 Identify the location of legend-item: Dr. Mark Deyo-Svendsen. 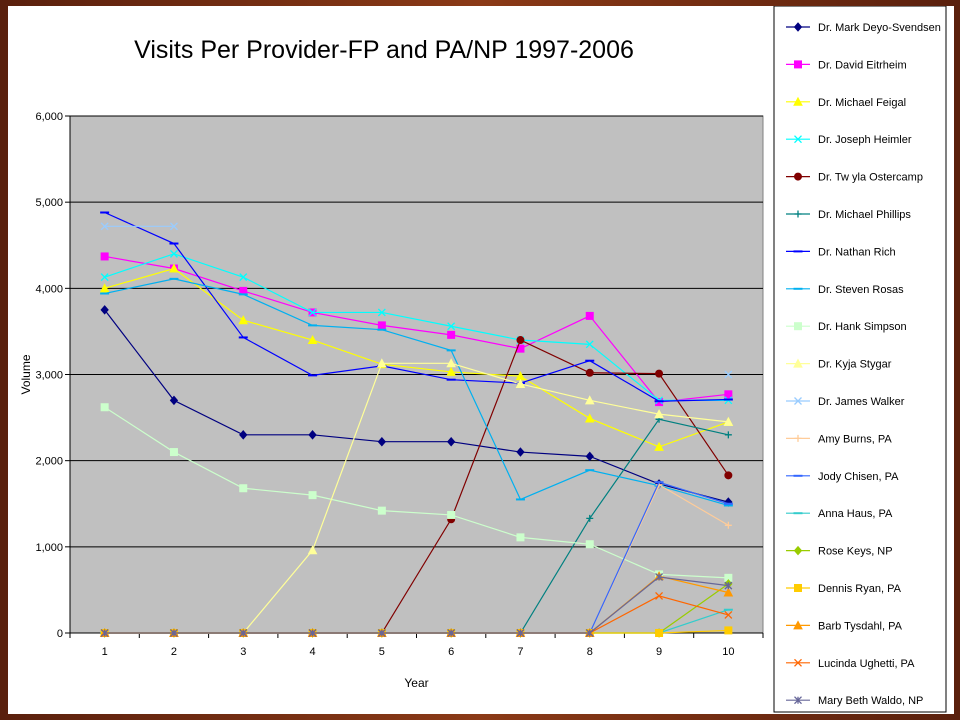
(863, 28).